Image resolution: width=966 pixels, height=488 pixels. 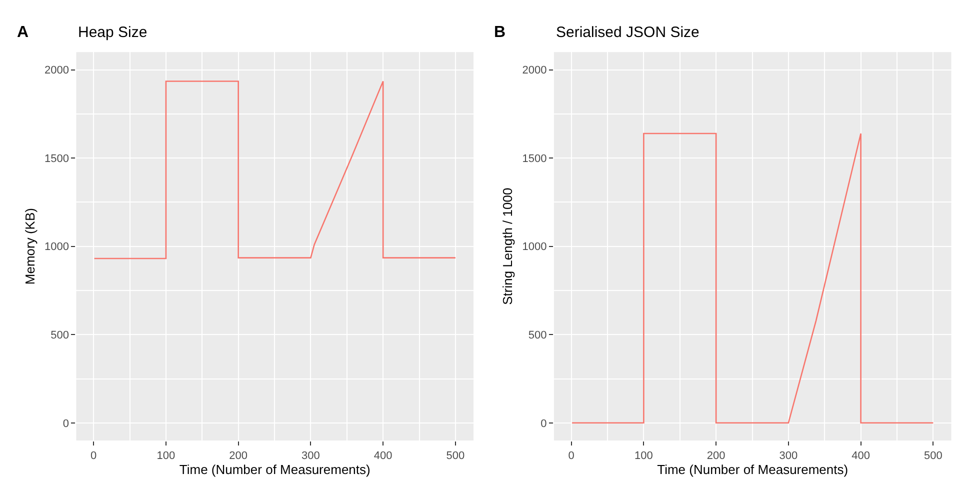 What do you see at coordinates (628, 32) in the screenshot?
I see `chart-title: Serialised JSON Size` at bounding box center [628, 32].